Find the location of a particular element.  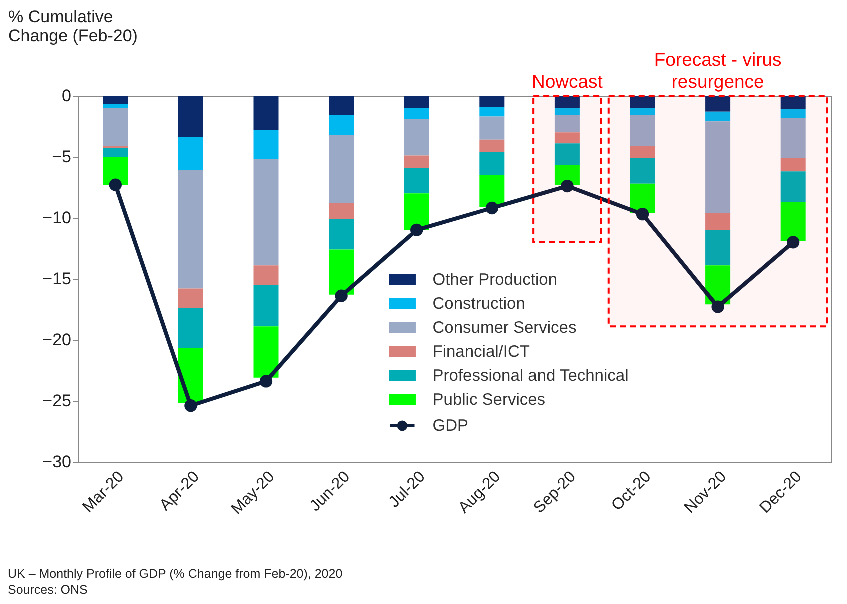

y-tick-label: −30 is located at coordinates (57, 462).